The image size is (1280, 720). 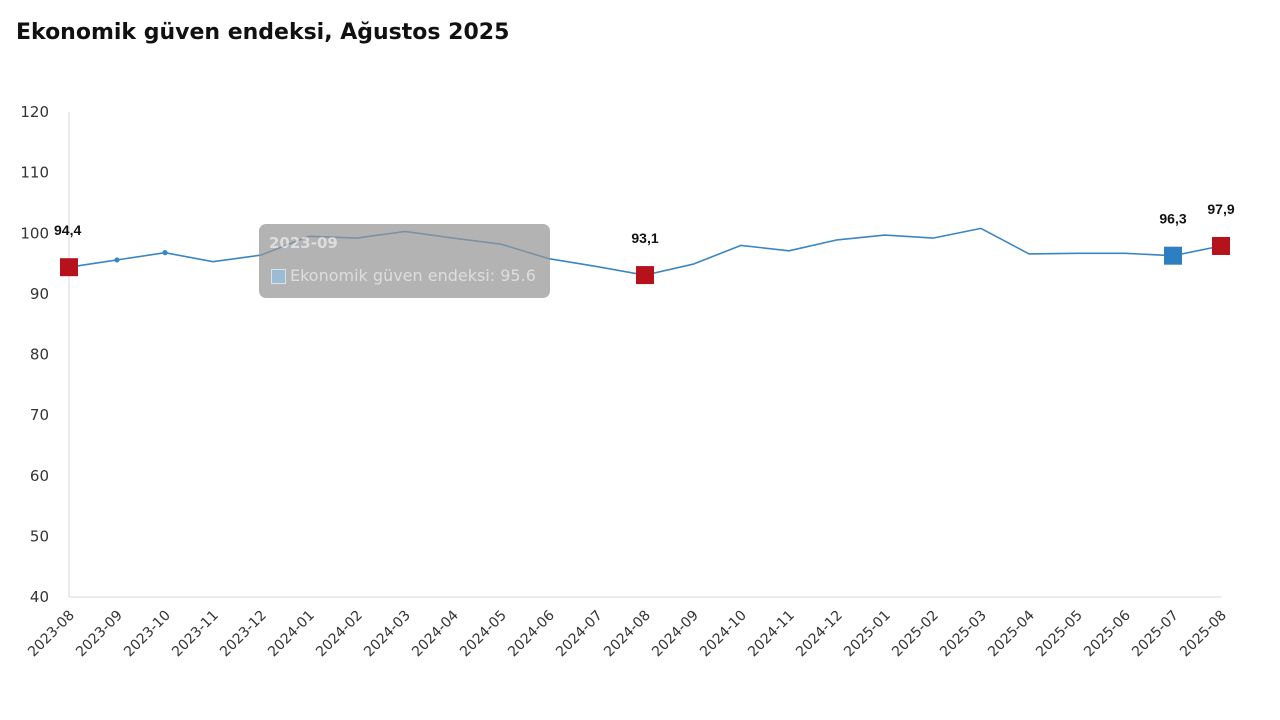 I want to click on x-tick-label: 2023-11, so click(x=195, y=634).